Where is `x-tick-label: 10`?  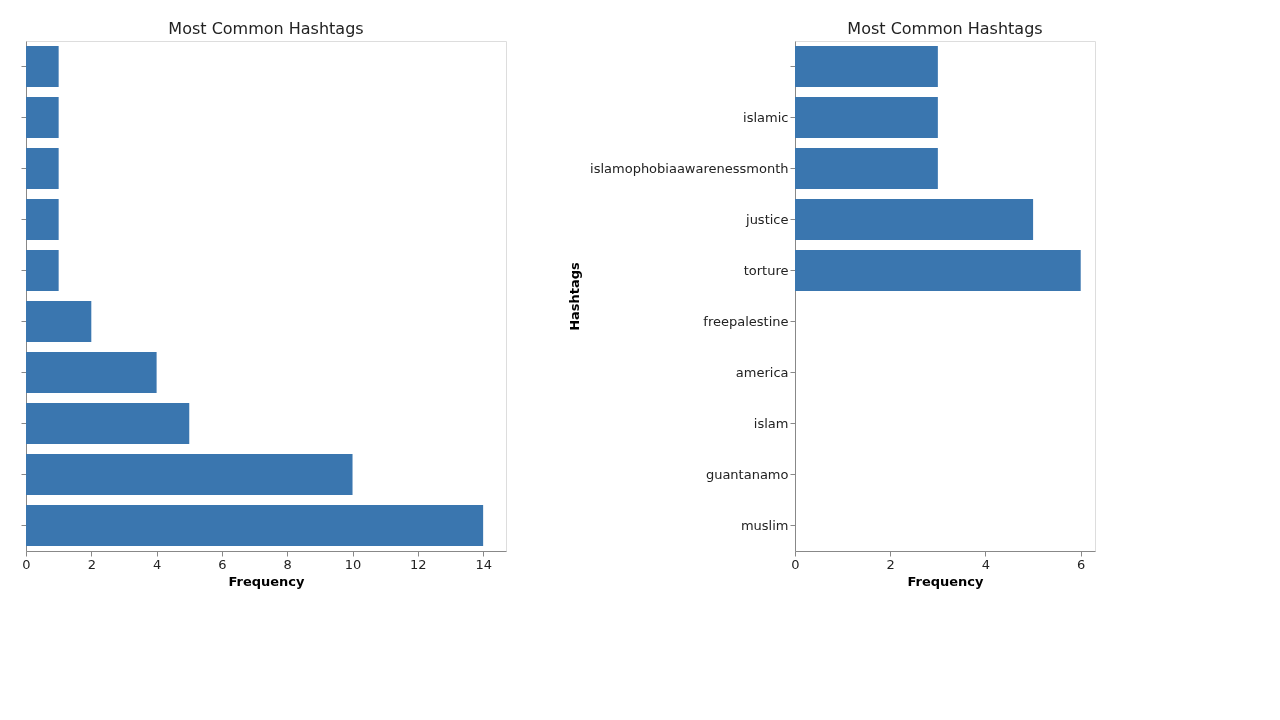
x-tick-label: 10 is located at coordinates (353, 564).